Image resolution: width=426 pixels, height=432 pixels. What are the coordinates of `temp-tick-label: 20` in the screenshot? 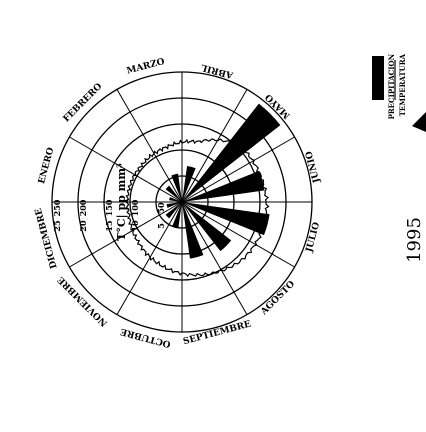 It's located at (83, 226).